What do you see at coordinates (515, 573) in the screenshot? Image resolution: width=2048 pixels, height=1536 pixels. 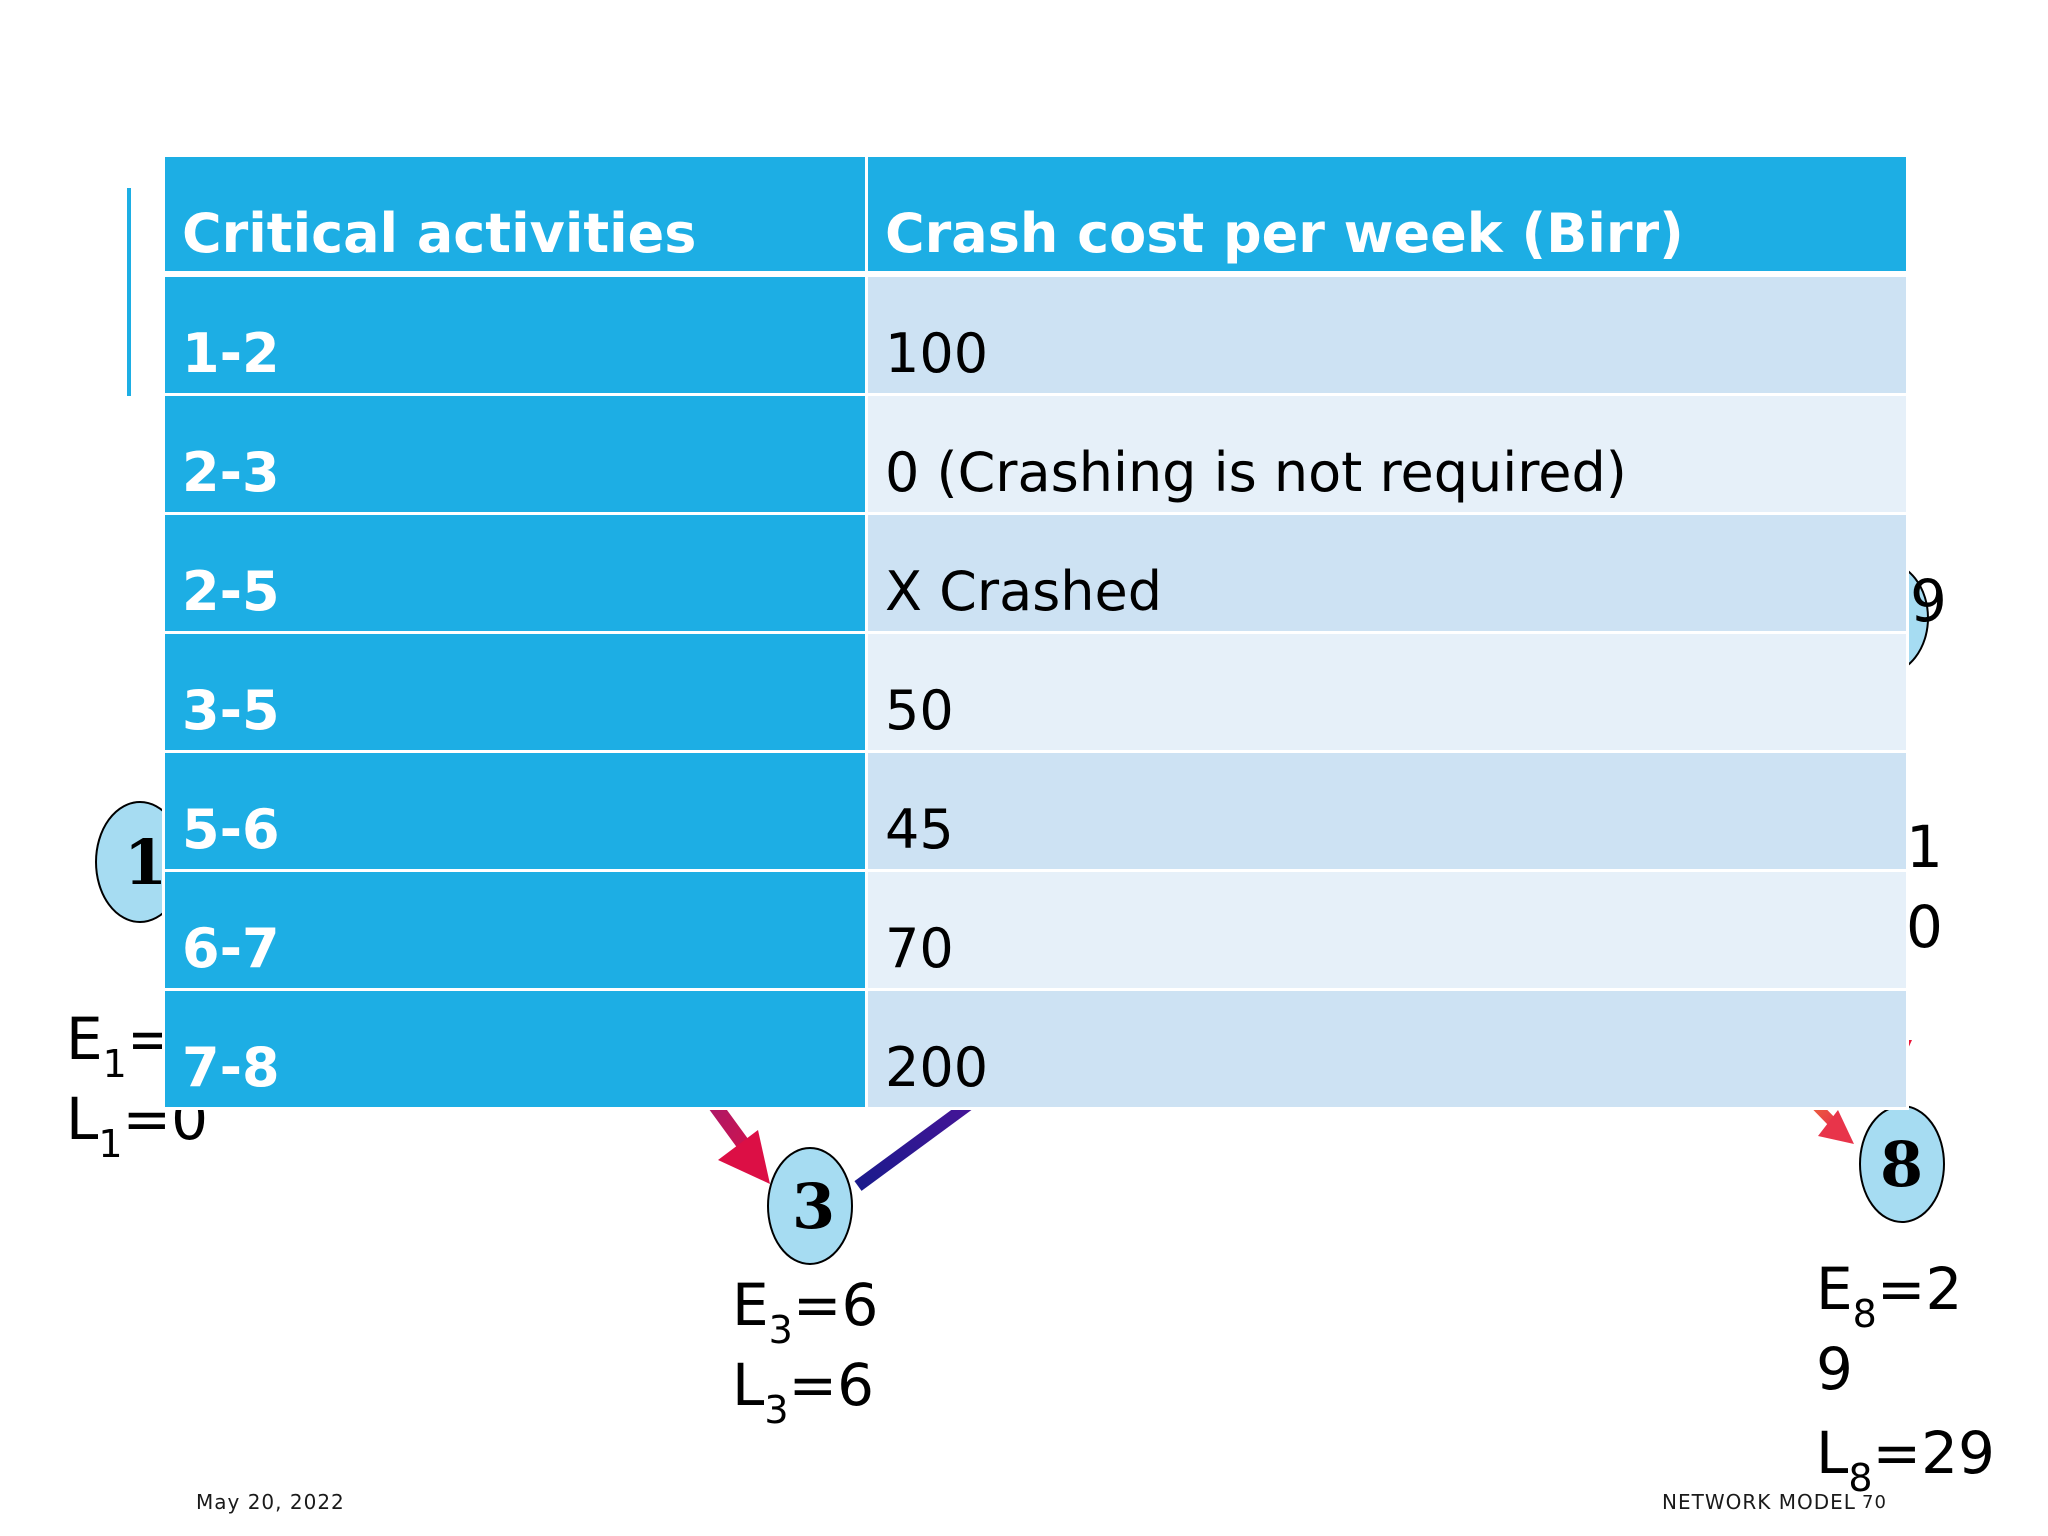 I see `activity-cell: 2-5` at bounding box center [515, 573].